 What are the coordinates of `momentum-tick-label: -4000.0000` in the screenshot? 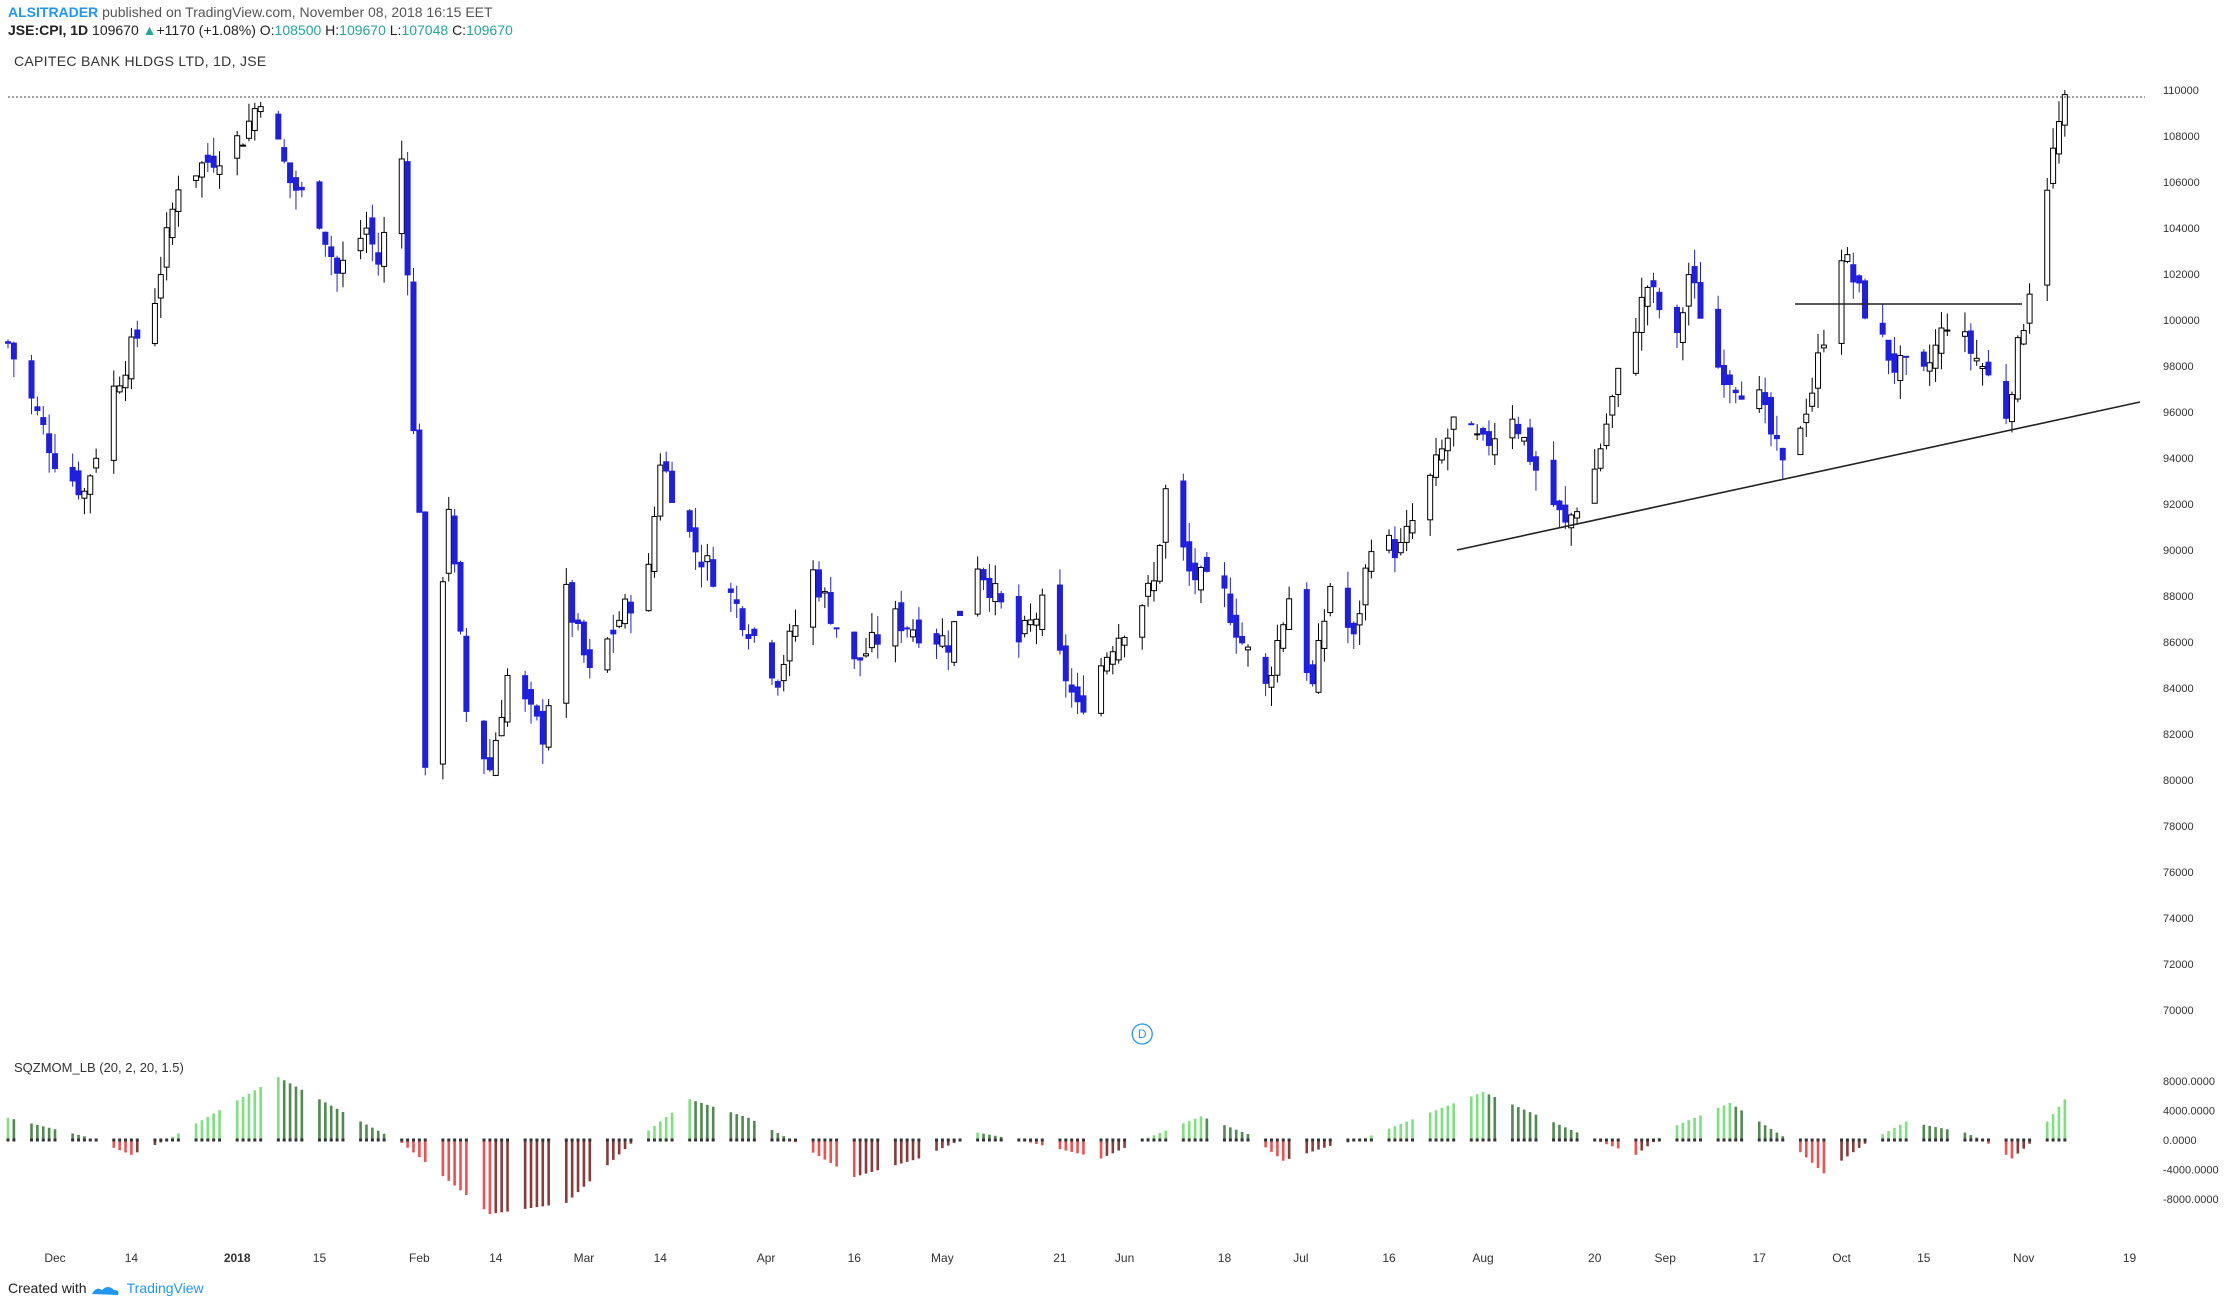 It's located at (2191, 1171).